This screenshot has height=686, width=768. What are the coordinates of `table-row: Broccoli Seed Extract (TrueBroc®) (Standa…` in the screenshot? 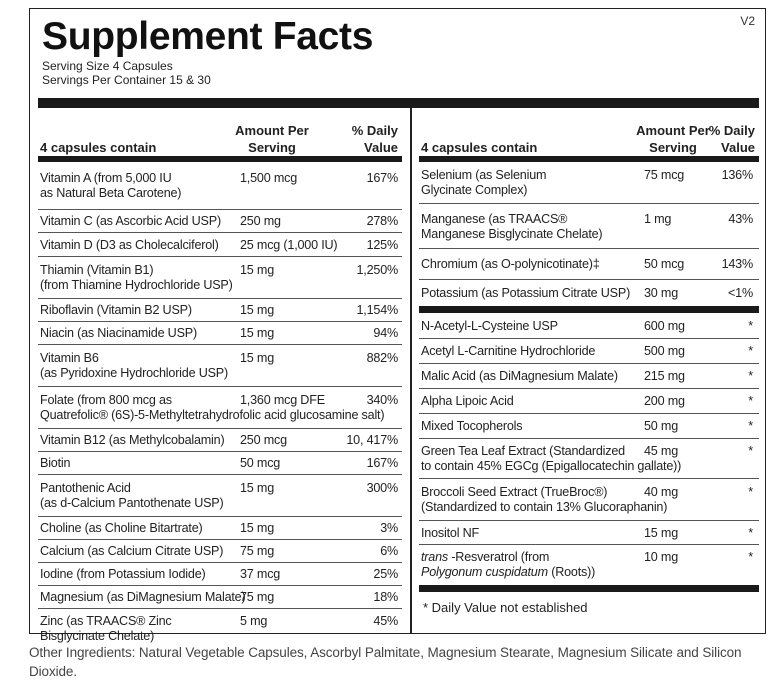 It's located at (589, 500).